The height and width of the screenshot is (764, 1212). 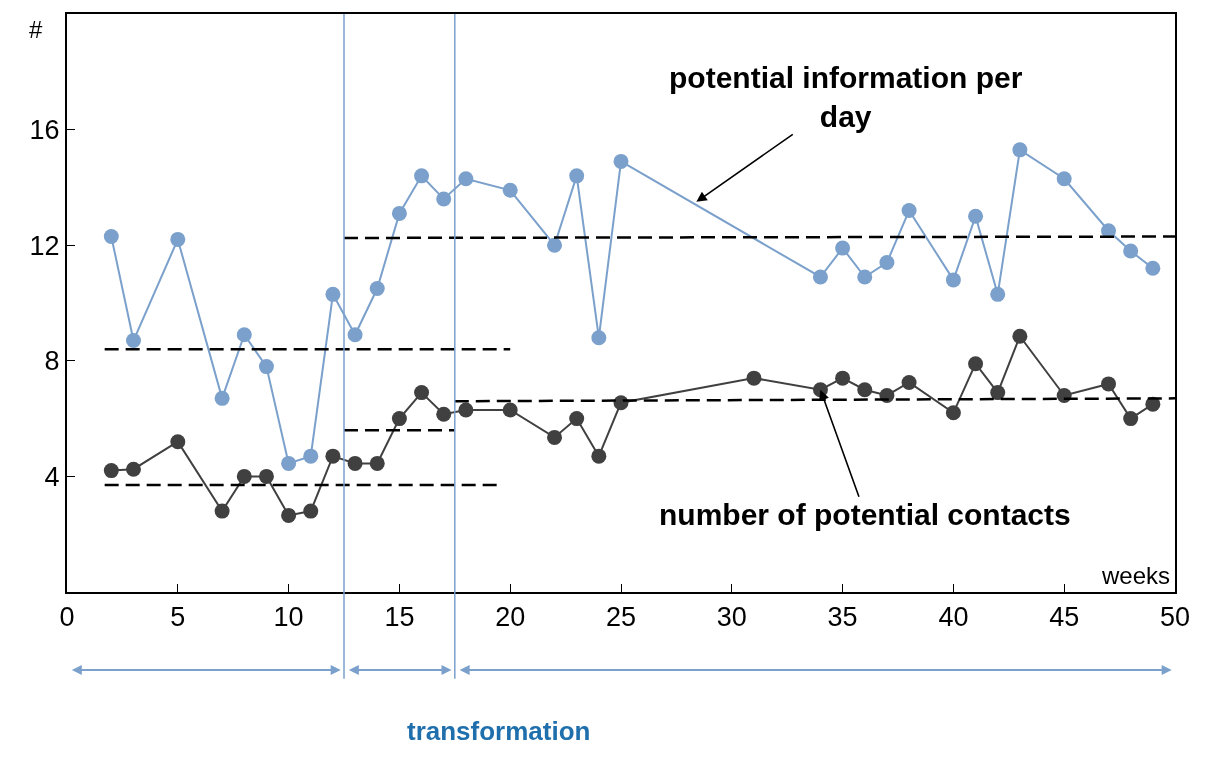 I want to click on annotation: potential information per day, so click(x=846, y=97).